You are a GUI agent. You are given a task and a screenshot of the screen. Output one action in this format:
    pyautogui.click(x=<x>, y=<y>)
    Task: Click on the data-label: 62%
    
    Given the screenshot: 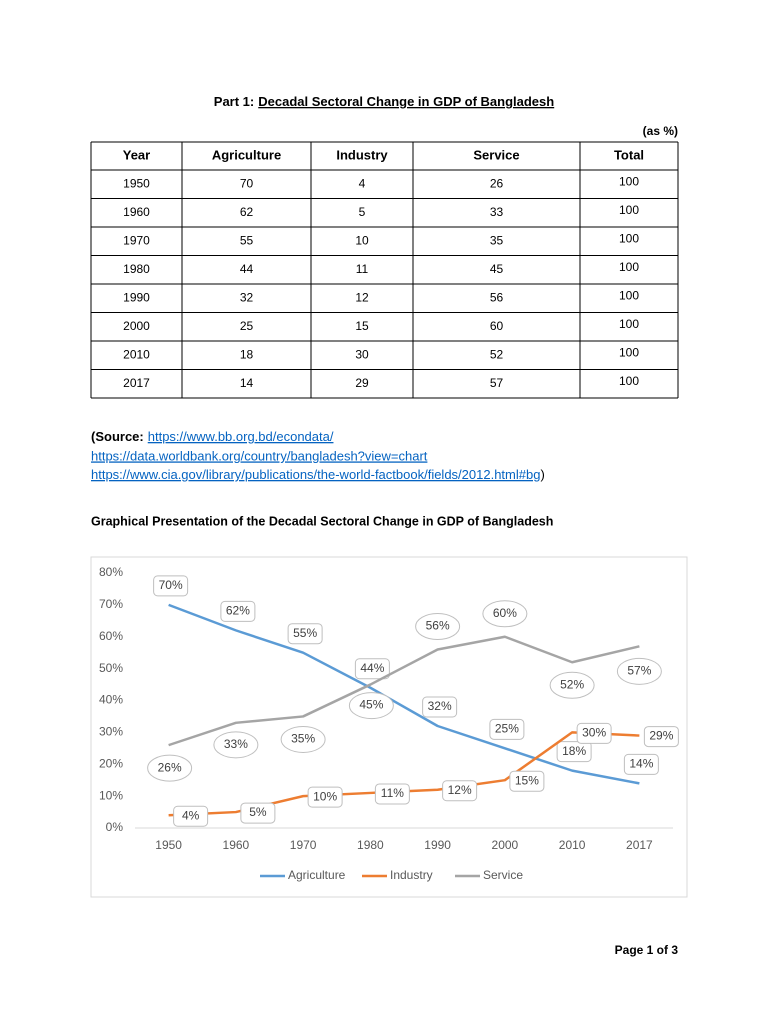 What is the action you would take?
    pyautogui.click(x=238, y=611)
    